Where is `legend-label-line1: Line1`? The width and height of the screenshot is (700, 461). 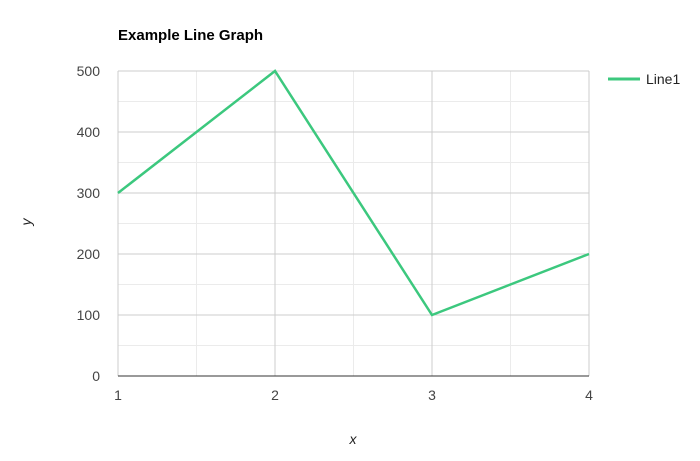 legend-label-line1: Line1 is located at coordinates (663, 79).